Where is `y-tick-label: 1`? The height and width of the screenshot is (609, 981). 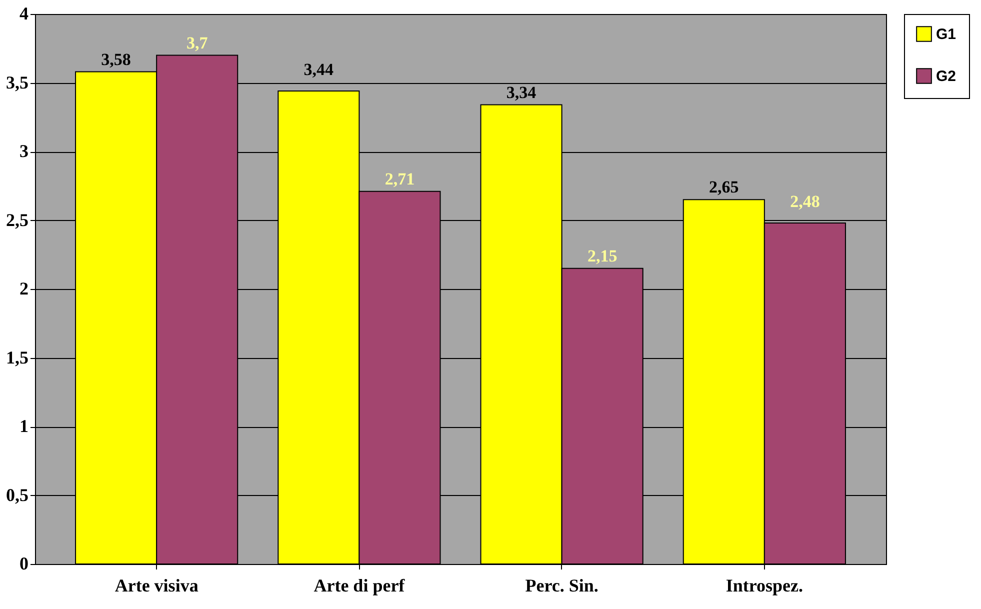
y-tick-label: 1 is located at coordinates (24, 426).